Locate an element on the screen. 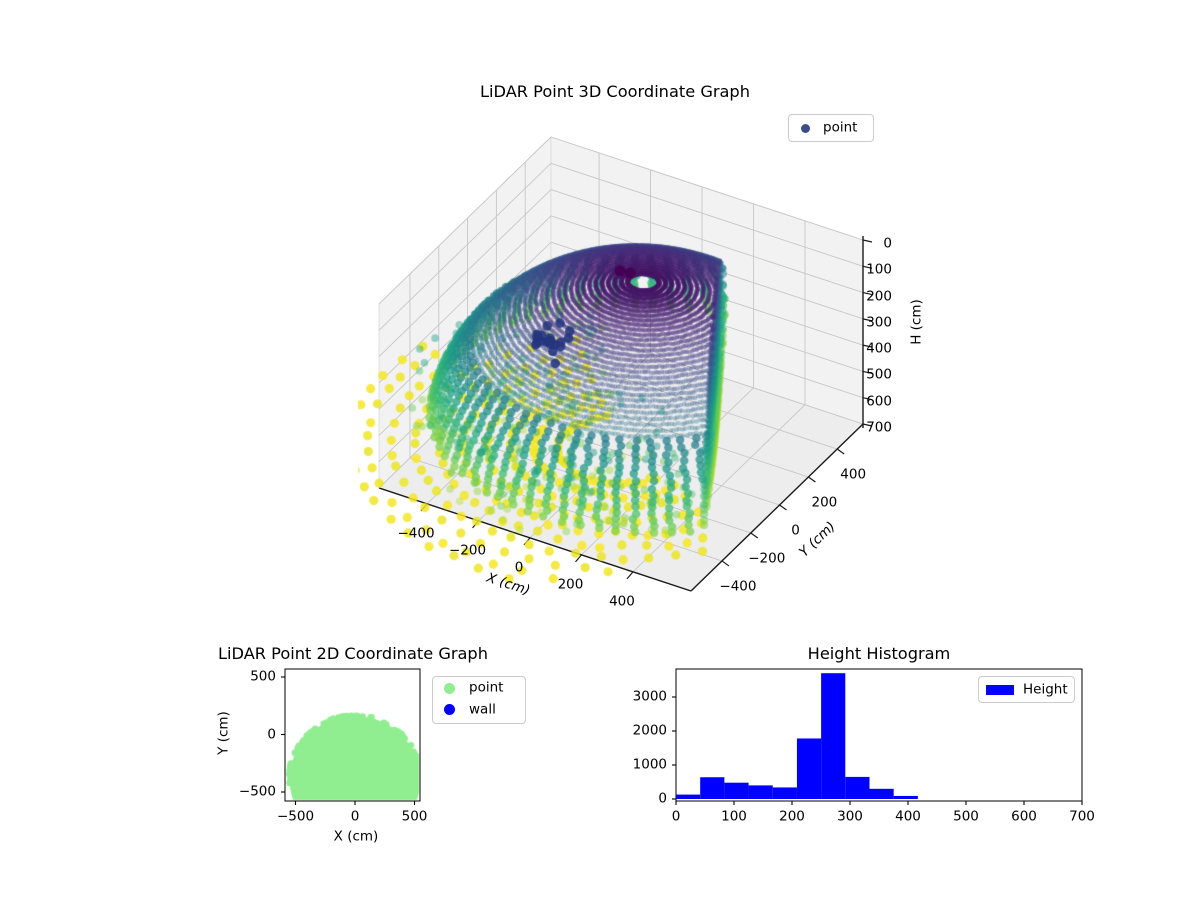  plot3d-title: LiDAR Point 3D Coordinate Graph is located at coordinates (615, 91).